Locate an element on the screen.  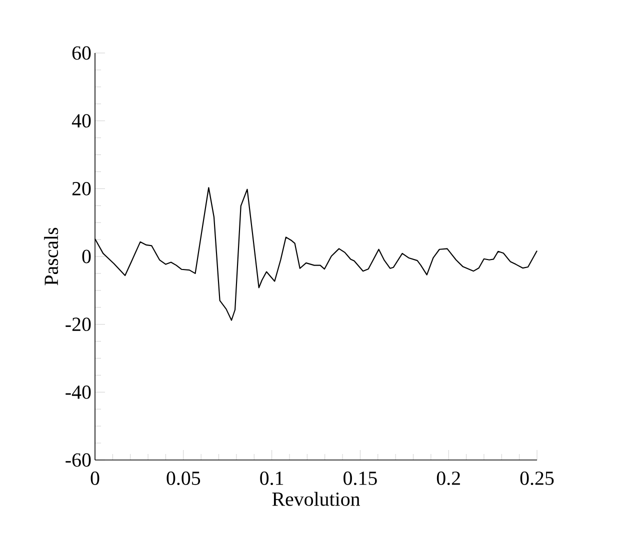
y-tick-label: 40 is located at coordinates (81, 121).